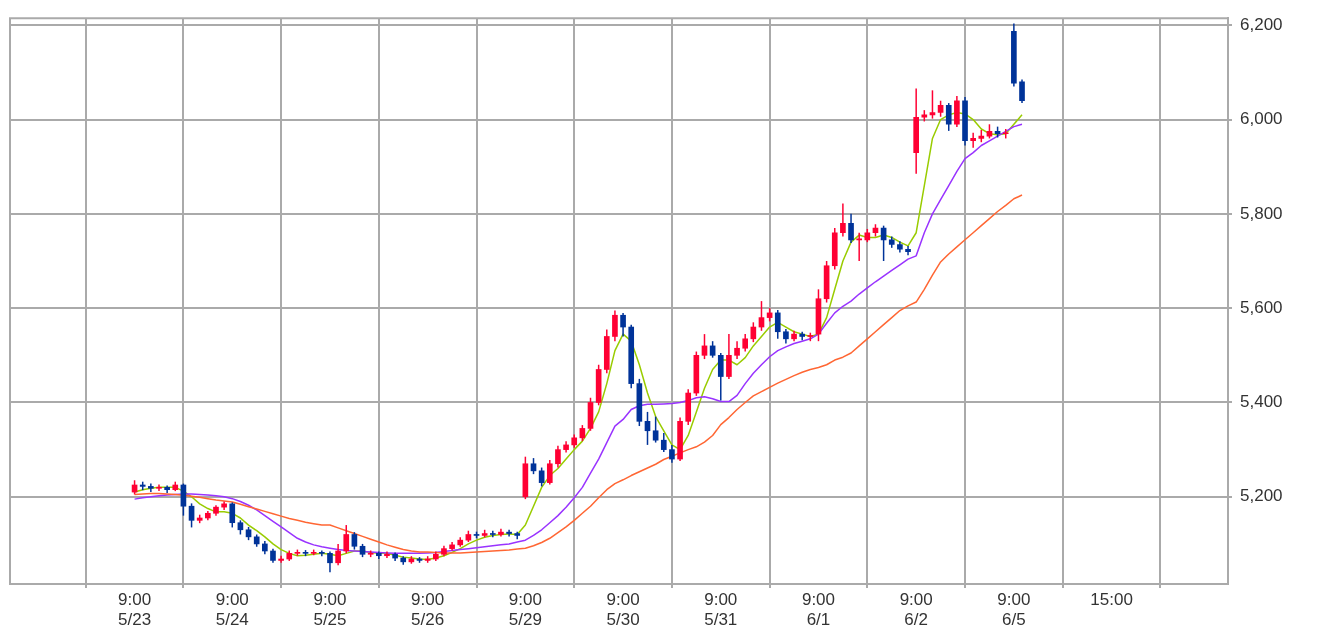 The width and height of the screenshot is (1317, 635). Describe the element at coordinates (330, 609) in the screenshot. I see `x-tick-label: 9:00 5/25` at that location.